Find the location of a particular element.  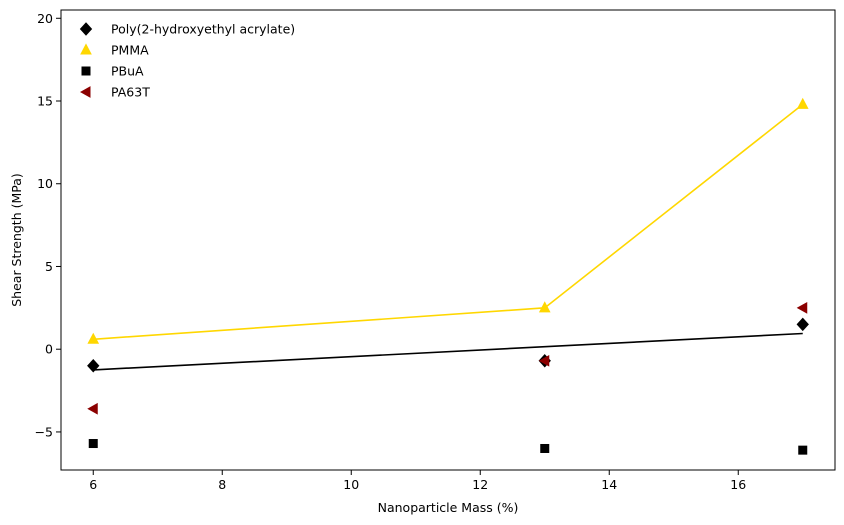

x-tick-label: 8 is located at coordinates (222, 484).